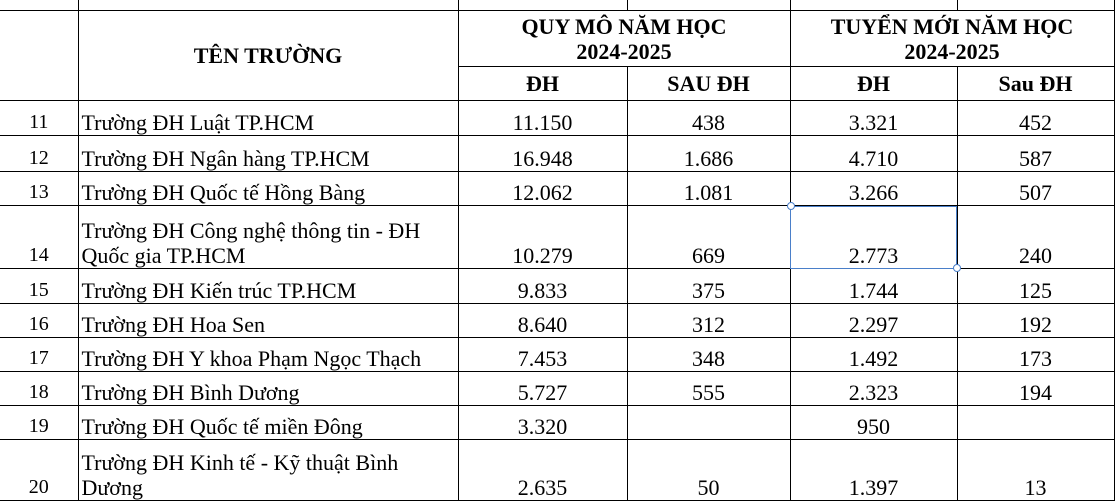 The height and width of the screenshot is (504, 1118). What do you see at coordinates (708, 118) in the screenshot?
I see `scale-grad-cell: 438` at bounding box center [708, 118].